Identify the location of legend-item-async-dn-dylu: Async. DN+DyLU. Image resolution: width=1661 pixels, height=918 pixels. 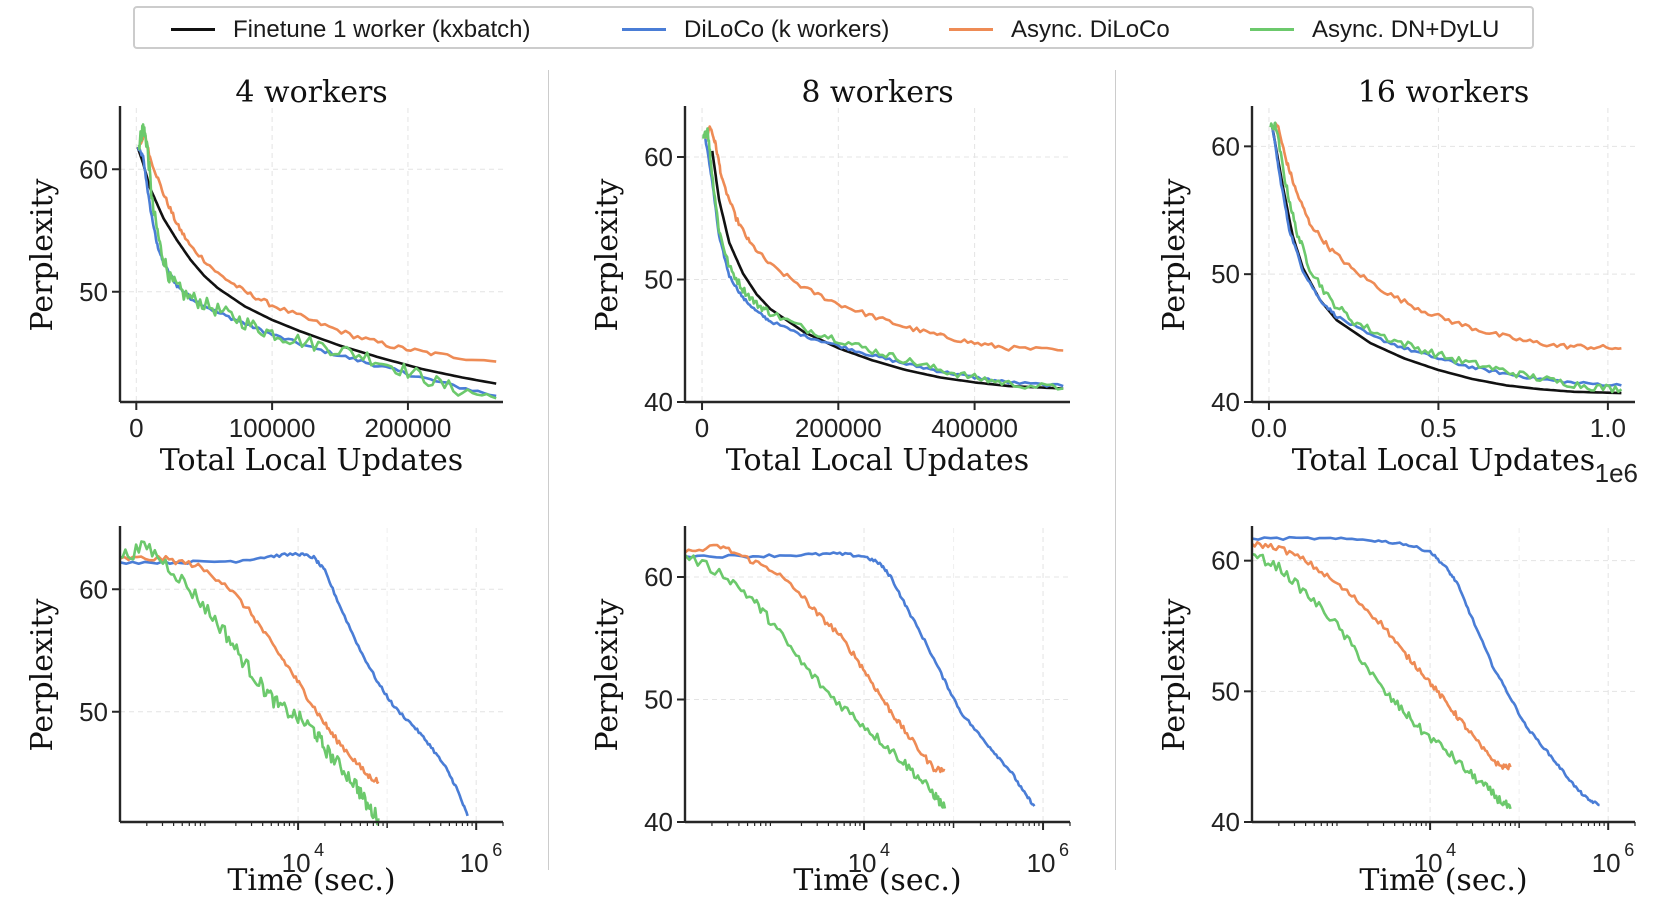
(1374, 29).